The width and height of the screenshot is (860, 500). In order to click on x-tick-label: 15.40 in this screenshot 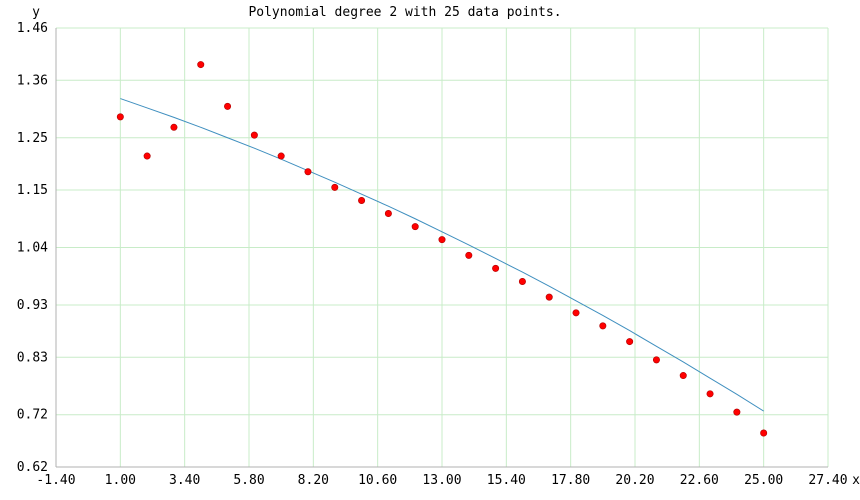, I will do `click(506, 480)`.